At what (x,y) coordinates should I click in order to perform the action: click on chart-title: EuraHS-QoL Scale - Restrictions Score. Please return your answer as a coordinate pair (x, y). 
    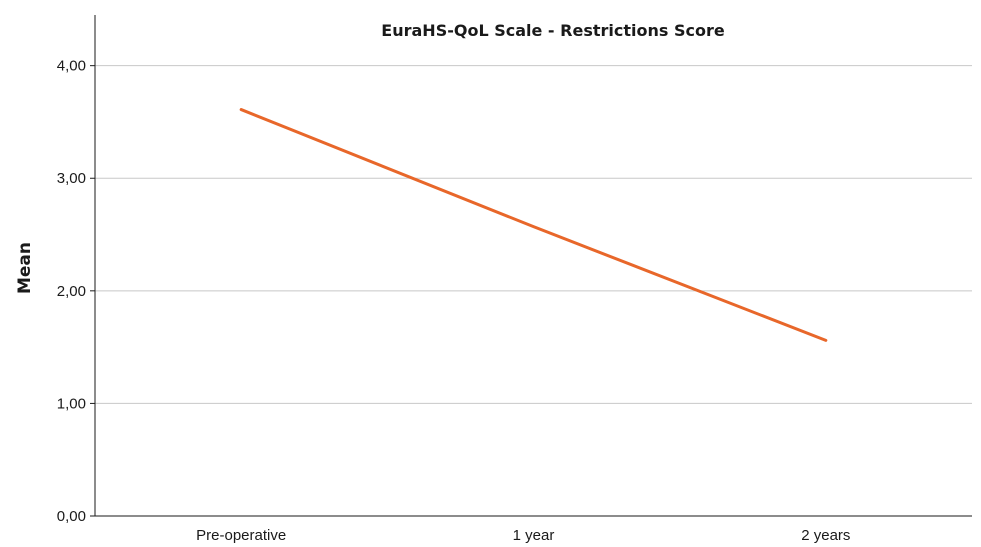
    Looking at the image, I should click on (553, 30).